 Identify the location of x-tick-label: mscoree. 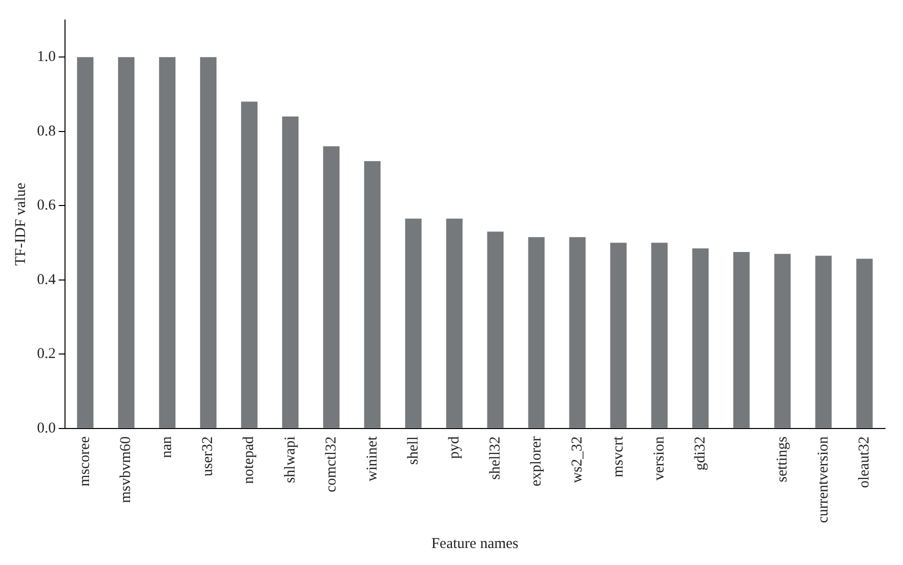
(85, 461).